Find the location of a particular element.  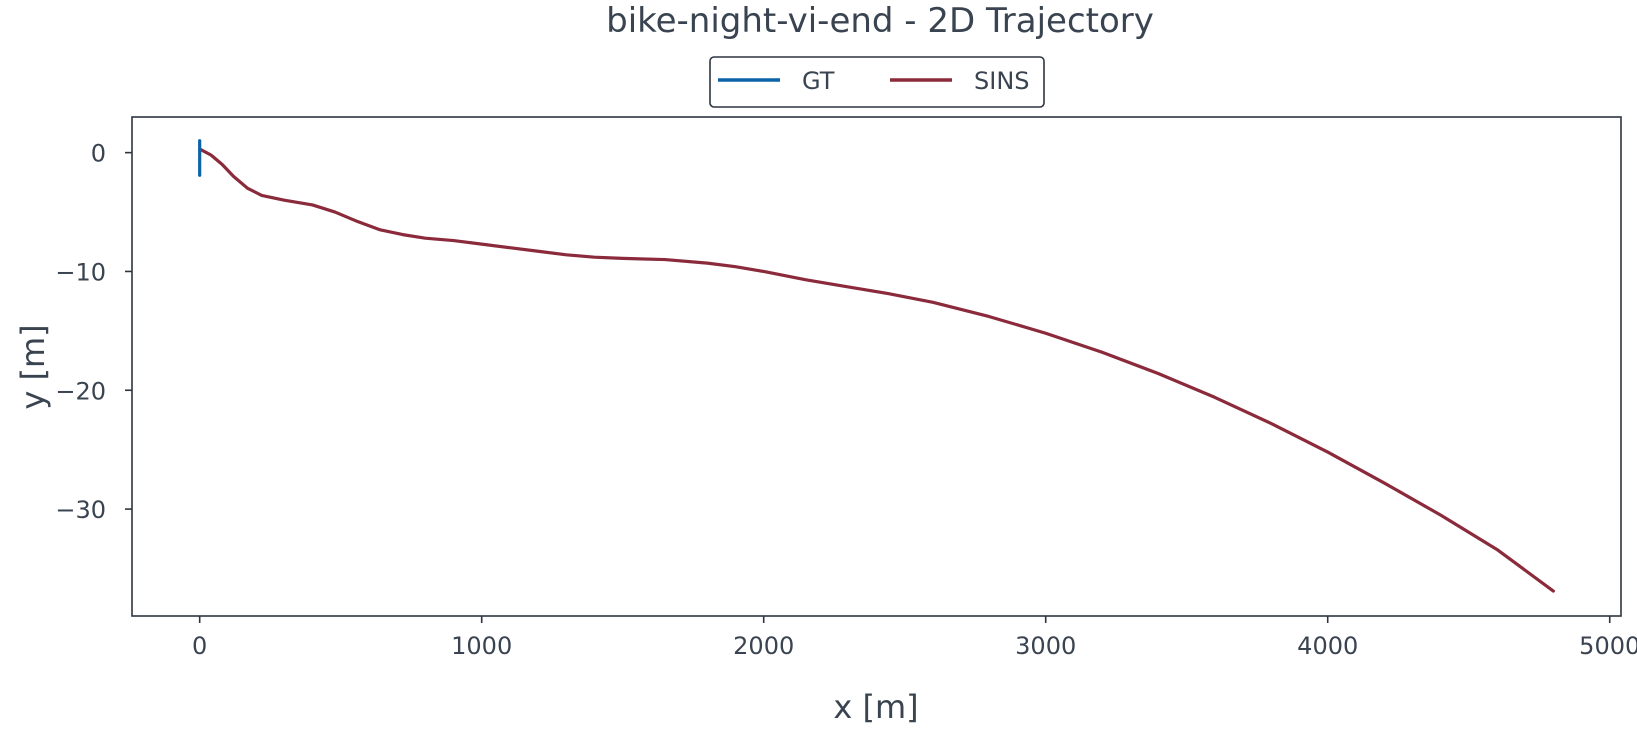

x-axis-ticks: 0 1000 2000 3000 4000 5000 is located at coordinates (914, 638).